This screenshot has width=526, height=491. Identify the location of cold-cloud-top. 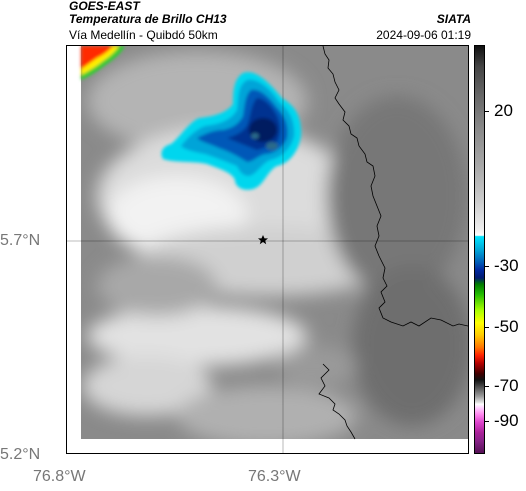
(231, 131).